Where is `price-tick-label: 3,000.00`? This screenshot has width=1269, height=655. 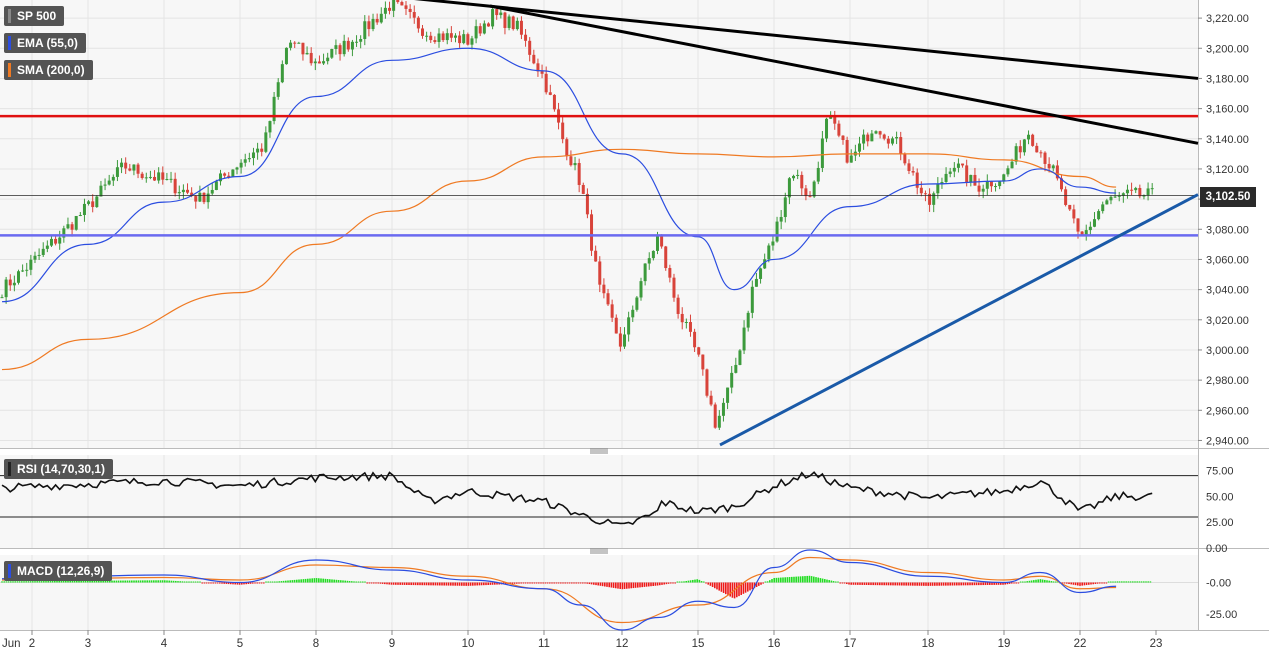
price-tick-label: 3,000.00 is located at coordinates (1227, 351).